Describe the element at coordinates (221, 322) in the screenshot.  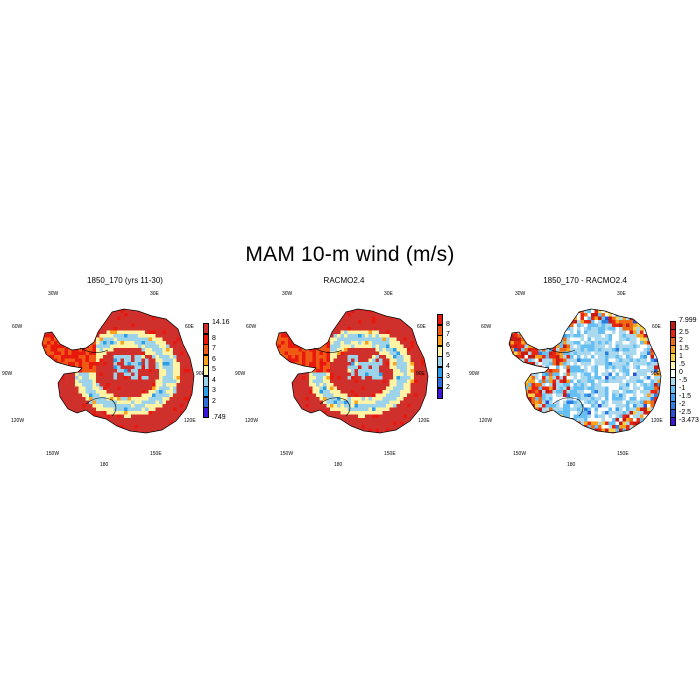
I see `colorbar-label: 14.16` at that location.